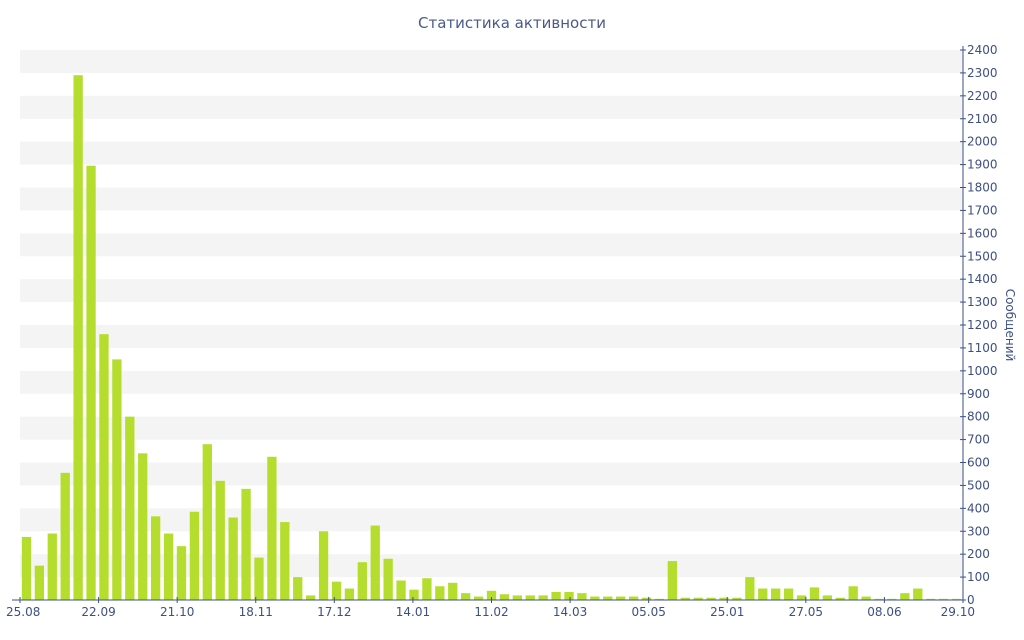 Image resolution: width=1024 pixels, height=640 pixels. I want to click on x-tick-label: 25.08, so click(23, 612).